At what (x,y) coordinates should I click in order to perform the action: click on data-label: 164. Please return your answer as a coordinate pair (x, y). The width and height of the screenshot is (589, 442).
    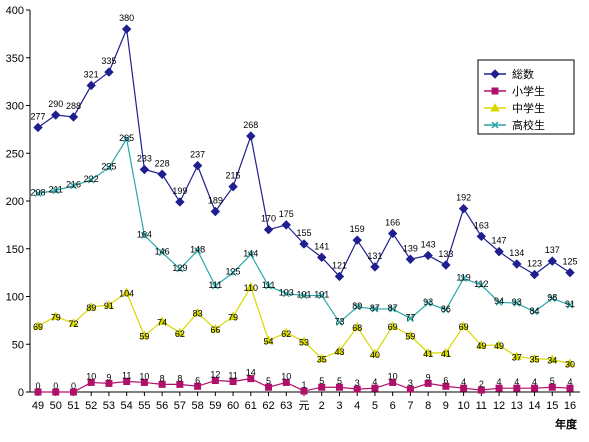
    Looking at the image, I should click on (144, 234).